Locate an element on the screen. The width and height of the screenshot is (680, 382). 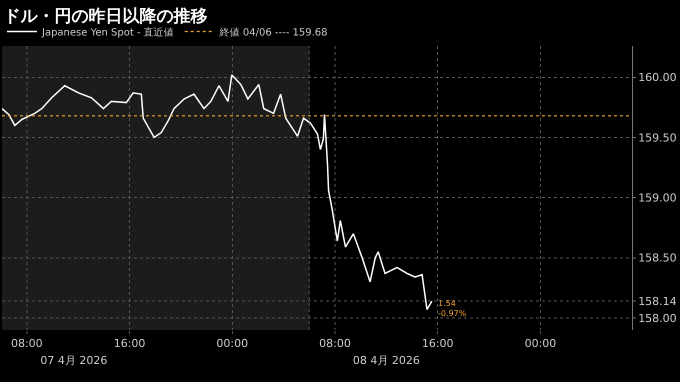
y-tick-label: 159.50 is located at coordinates (657, 137).